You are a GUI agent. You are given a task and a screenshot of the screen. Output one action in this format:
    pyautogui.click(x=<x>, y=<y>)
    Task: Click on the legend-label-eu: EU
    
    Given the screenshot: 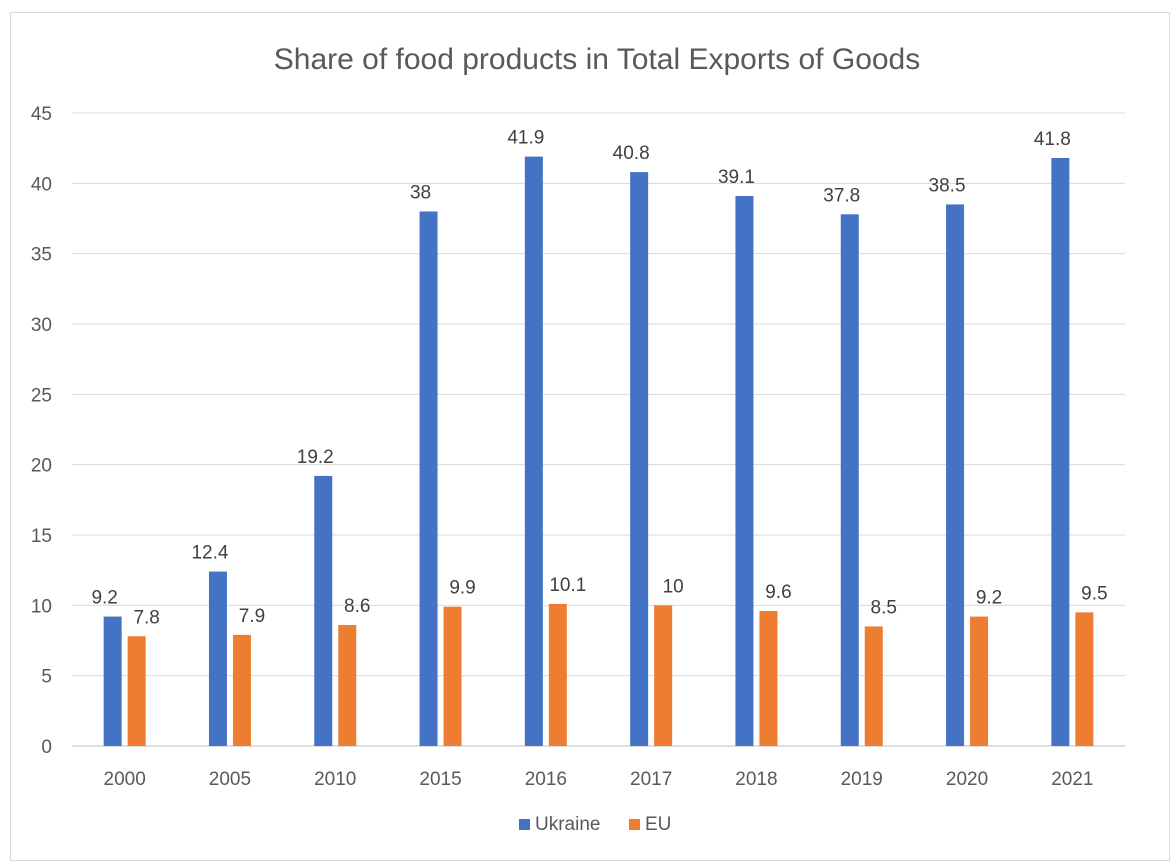 What is the action you would take?
    pyautogui.click(x=658, y=824)
    